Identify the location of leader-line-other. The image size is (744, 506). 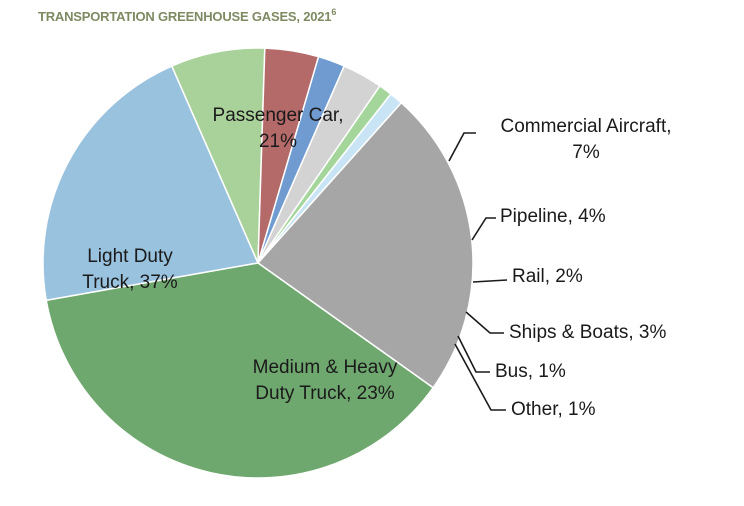
(480, 377).